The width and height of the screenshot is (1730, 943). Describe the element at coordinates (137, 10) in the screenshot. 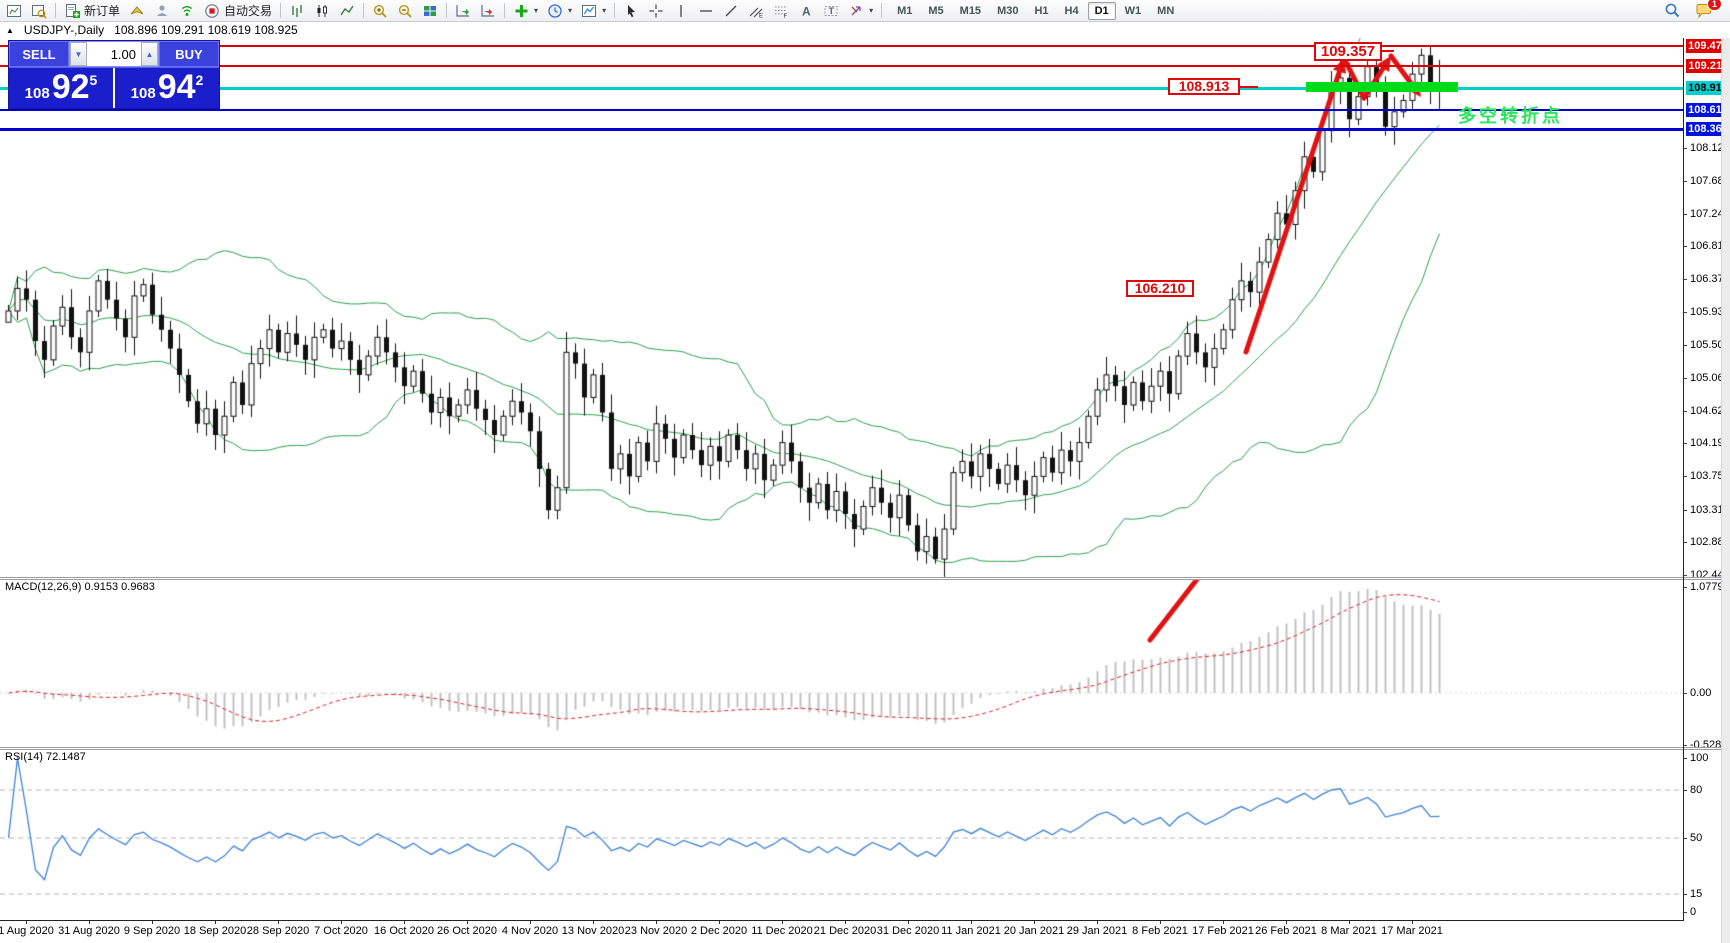

I see `metaeditor-icon` at that location.